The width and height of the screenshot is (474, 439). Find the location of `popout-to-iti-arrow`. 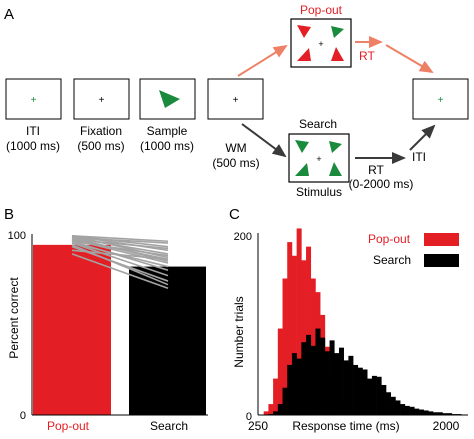

popout-to-iti-arrow is located at coordinates (409, 59).